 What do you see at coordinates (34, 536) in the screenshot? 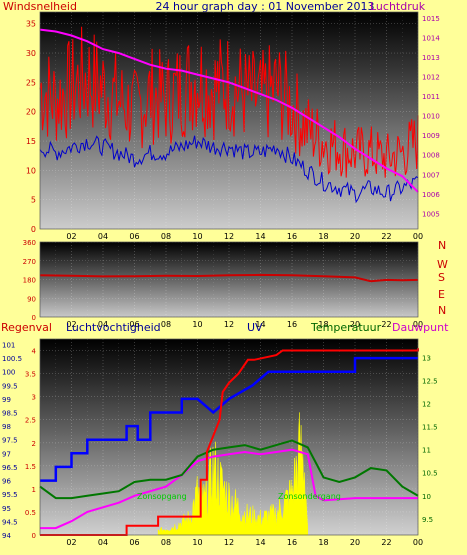
I see `rain-y-tick-label: 0` at bounding box center [34, 536].